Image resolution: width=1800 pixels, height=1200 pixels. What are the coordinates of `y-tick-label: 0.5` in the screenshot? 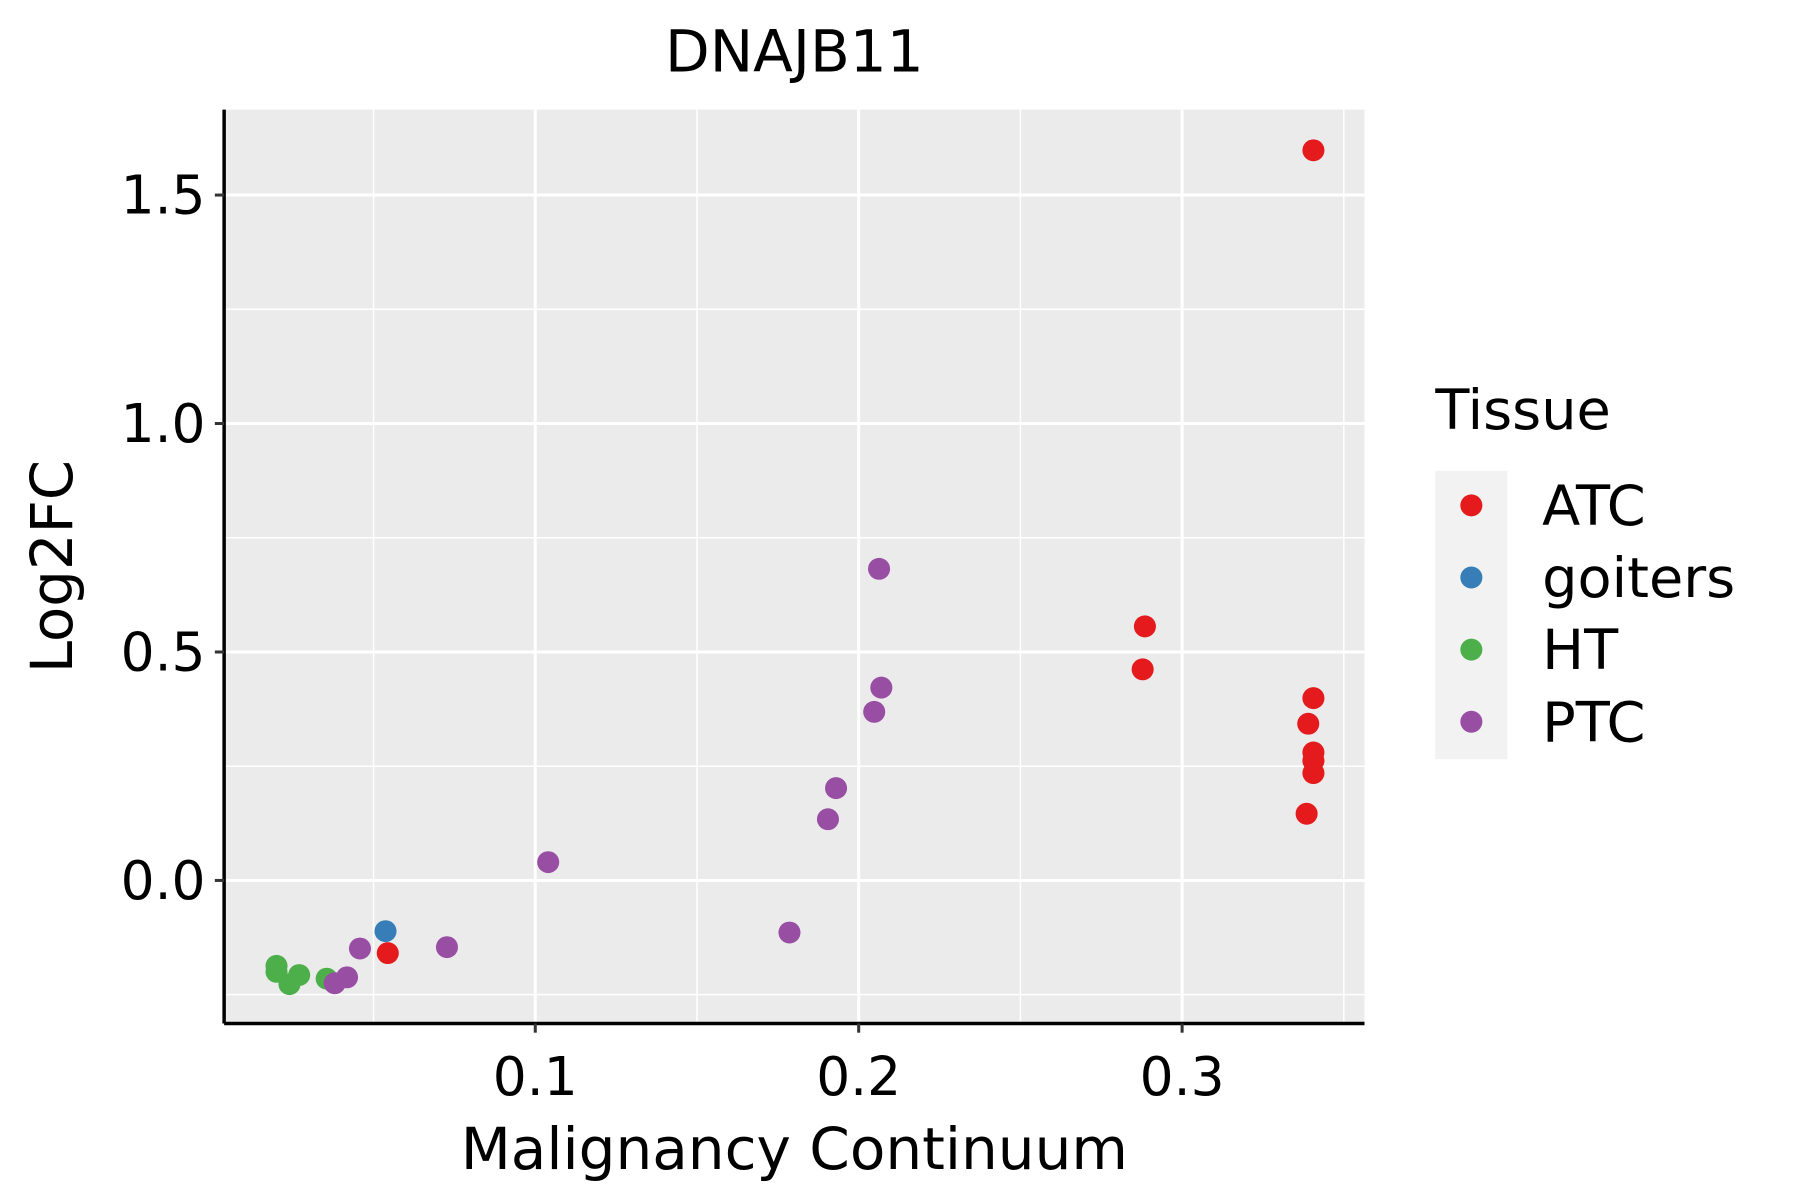 It's located at (163, 653).